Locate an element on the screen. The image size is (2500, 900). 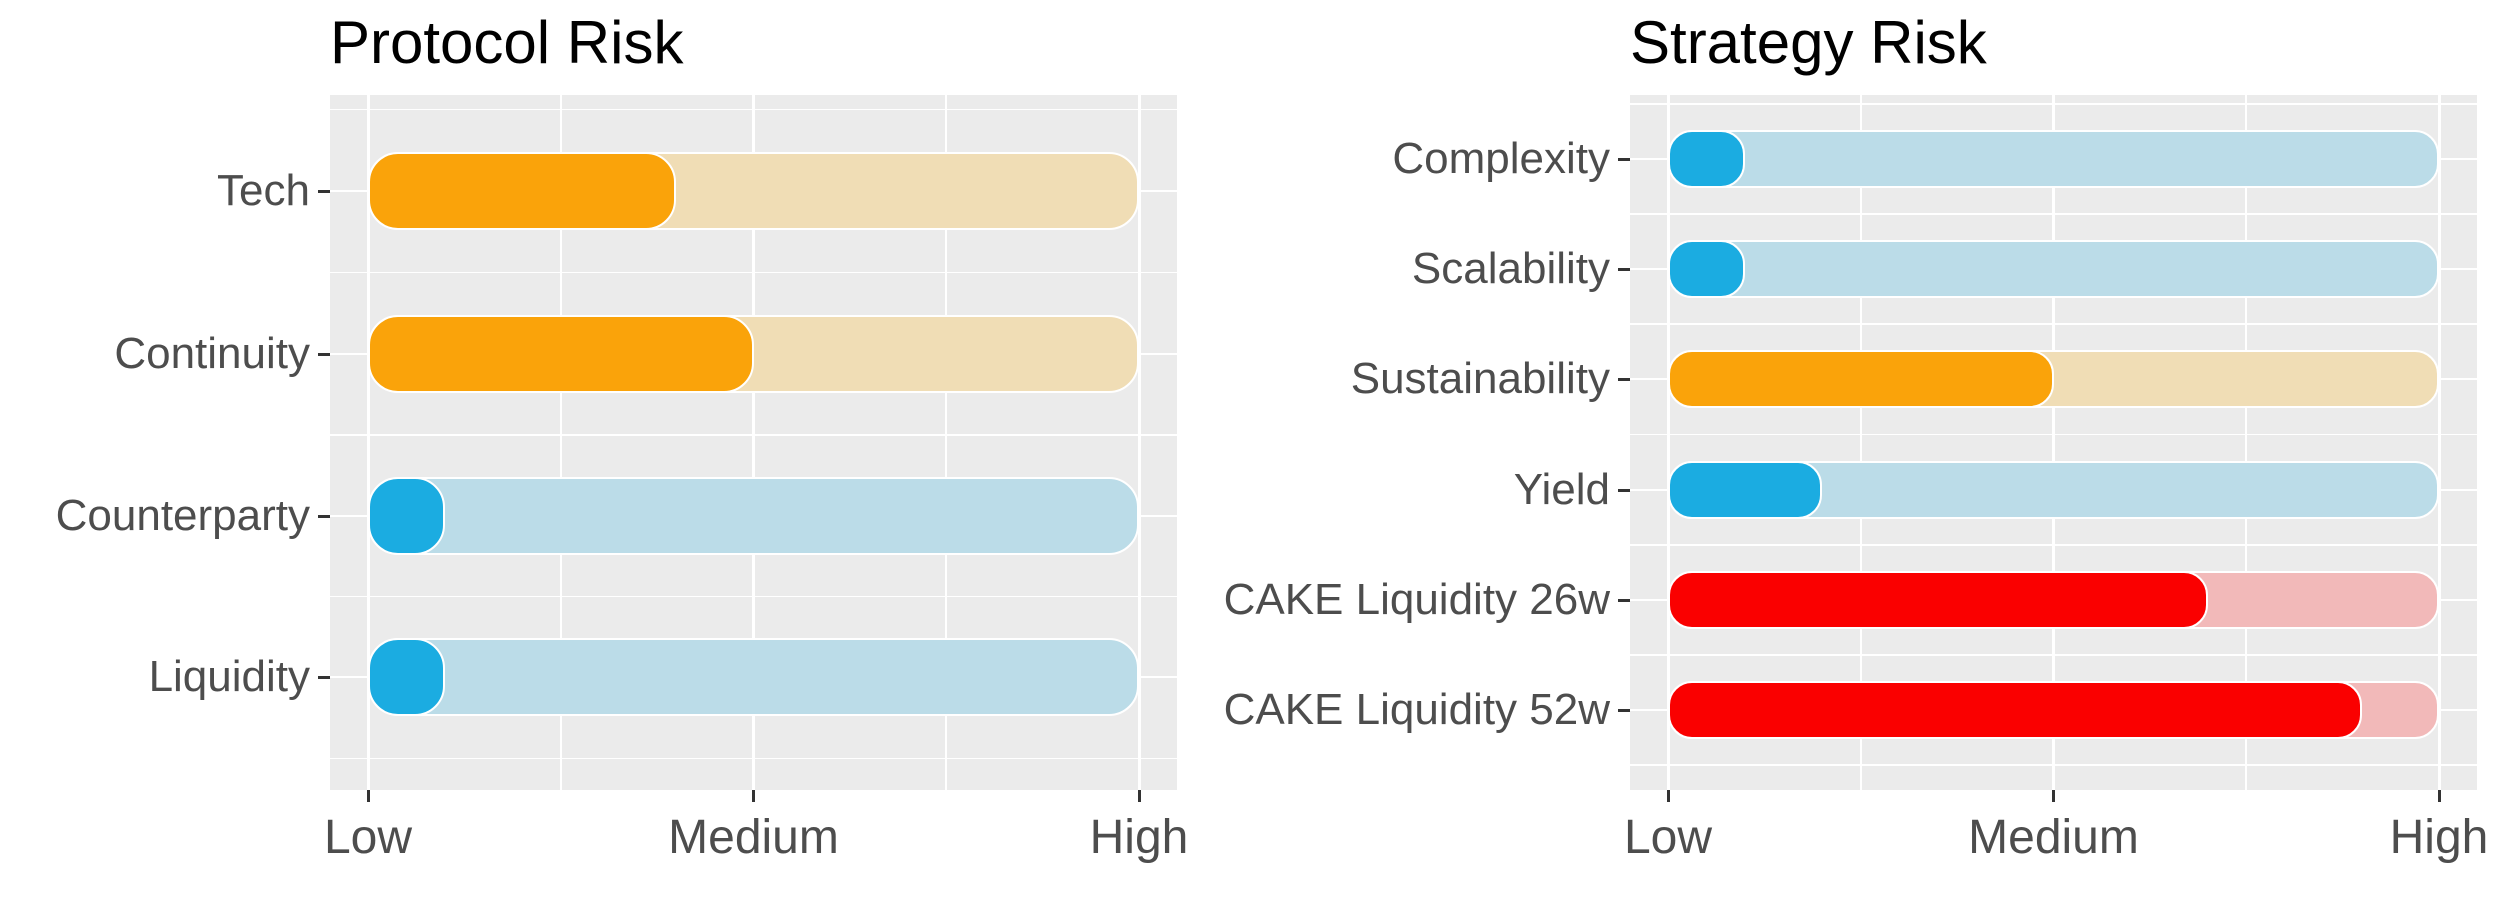
risk-bar-sustainability is located at coordinates (1861, 379).